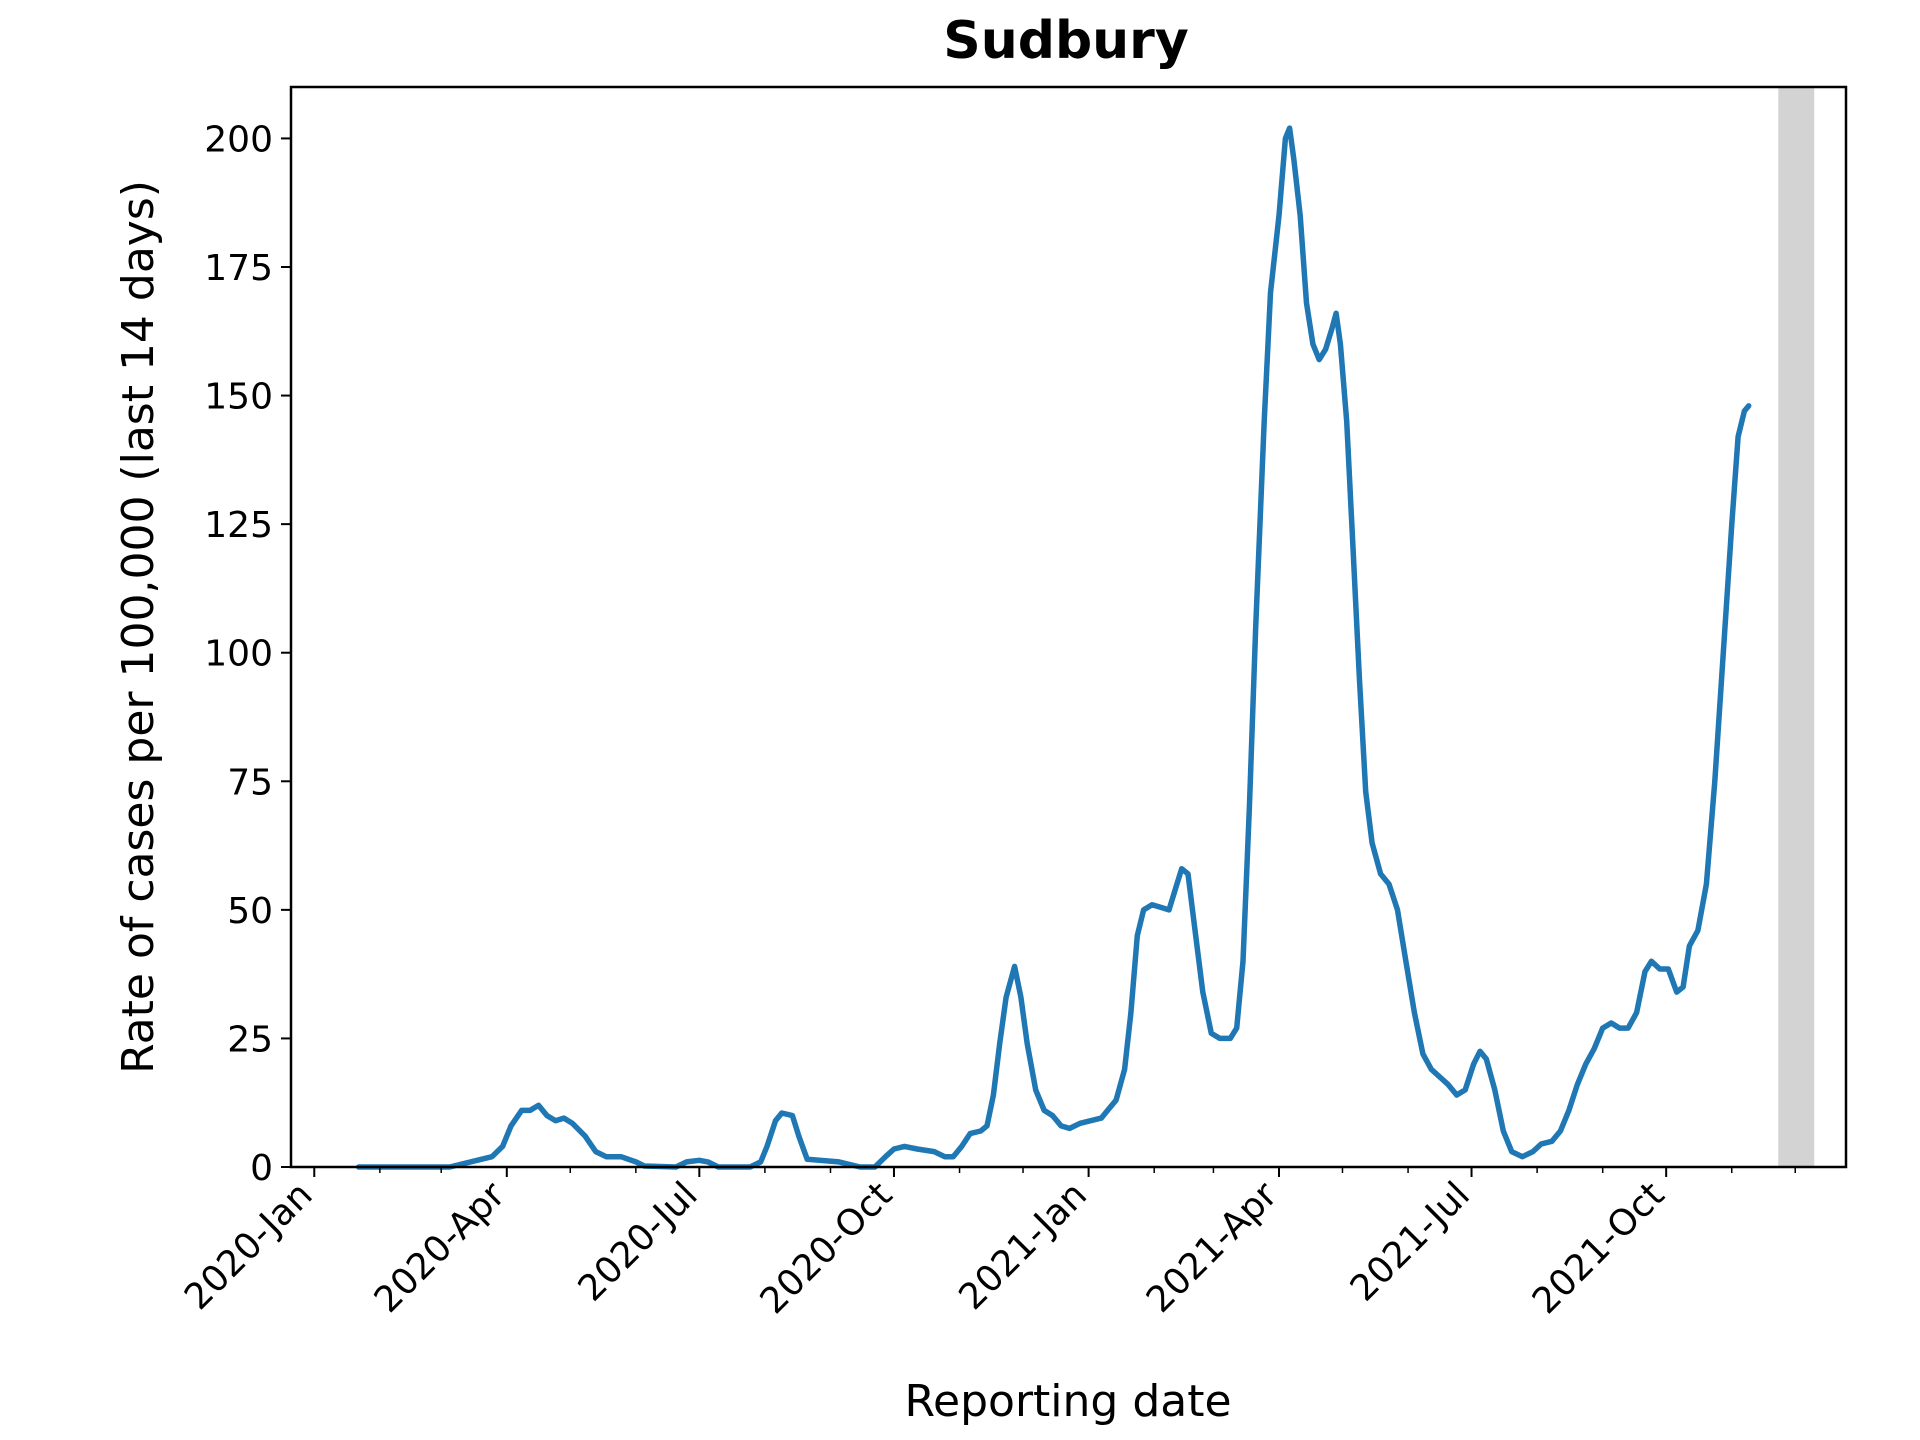 This screenshot has height=1440, width=1920. I want to click on y-tick-label: 175, so click(238, 268).